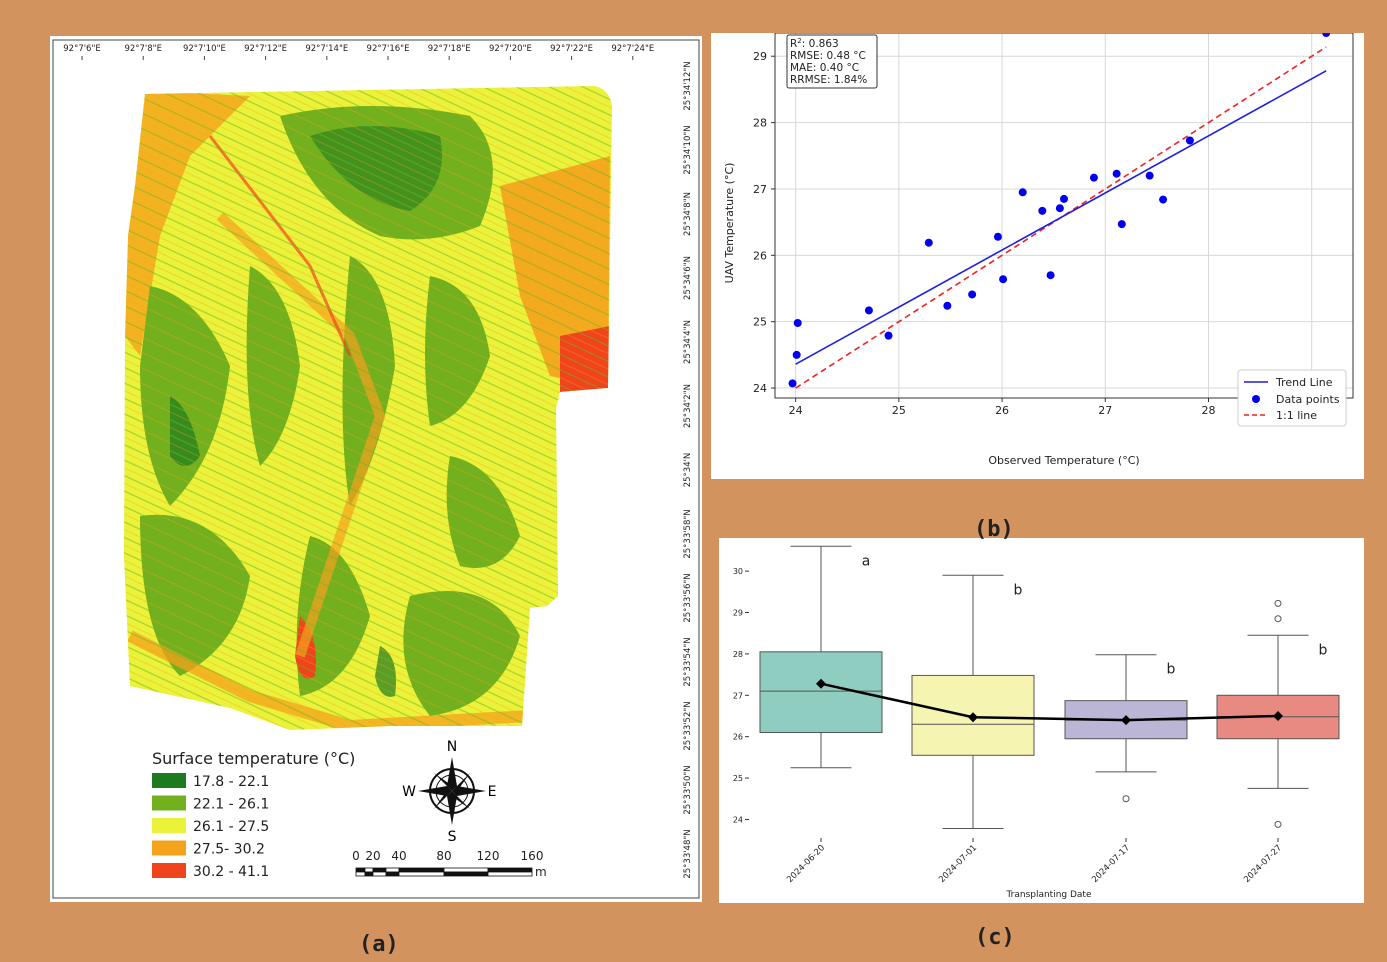  Describe the element at coordinates (488, 856) in the screenshot. I see `scale-label: 120` at that location.